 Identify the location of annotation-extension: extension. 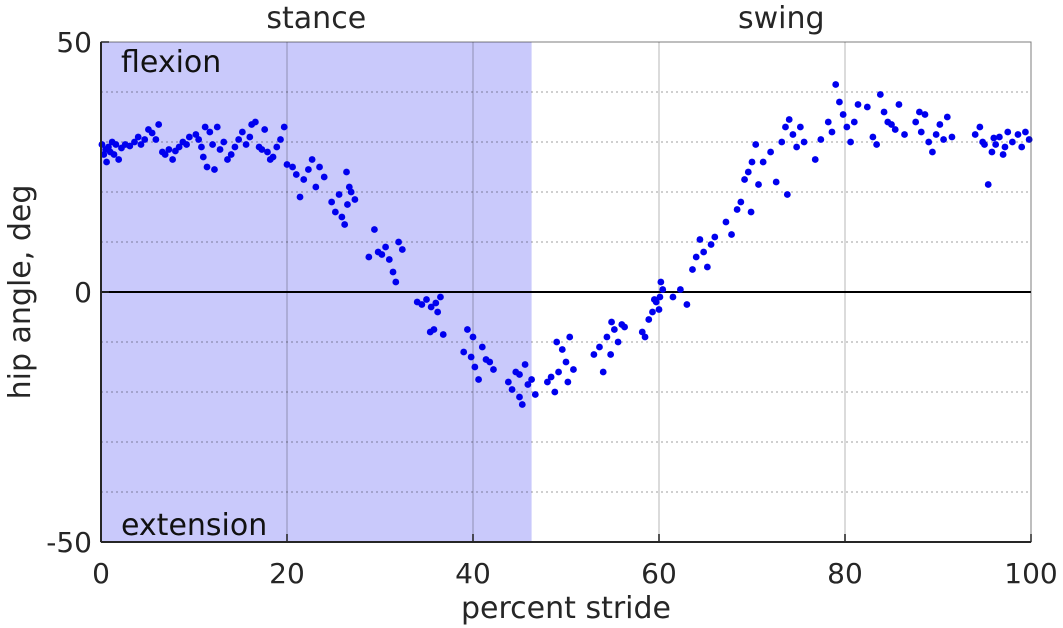
(194, 525).